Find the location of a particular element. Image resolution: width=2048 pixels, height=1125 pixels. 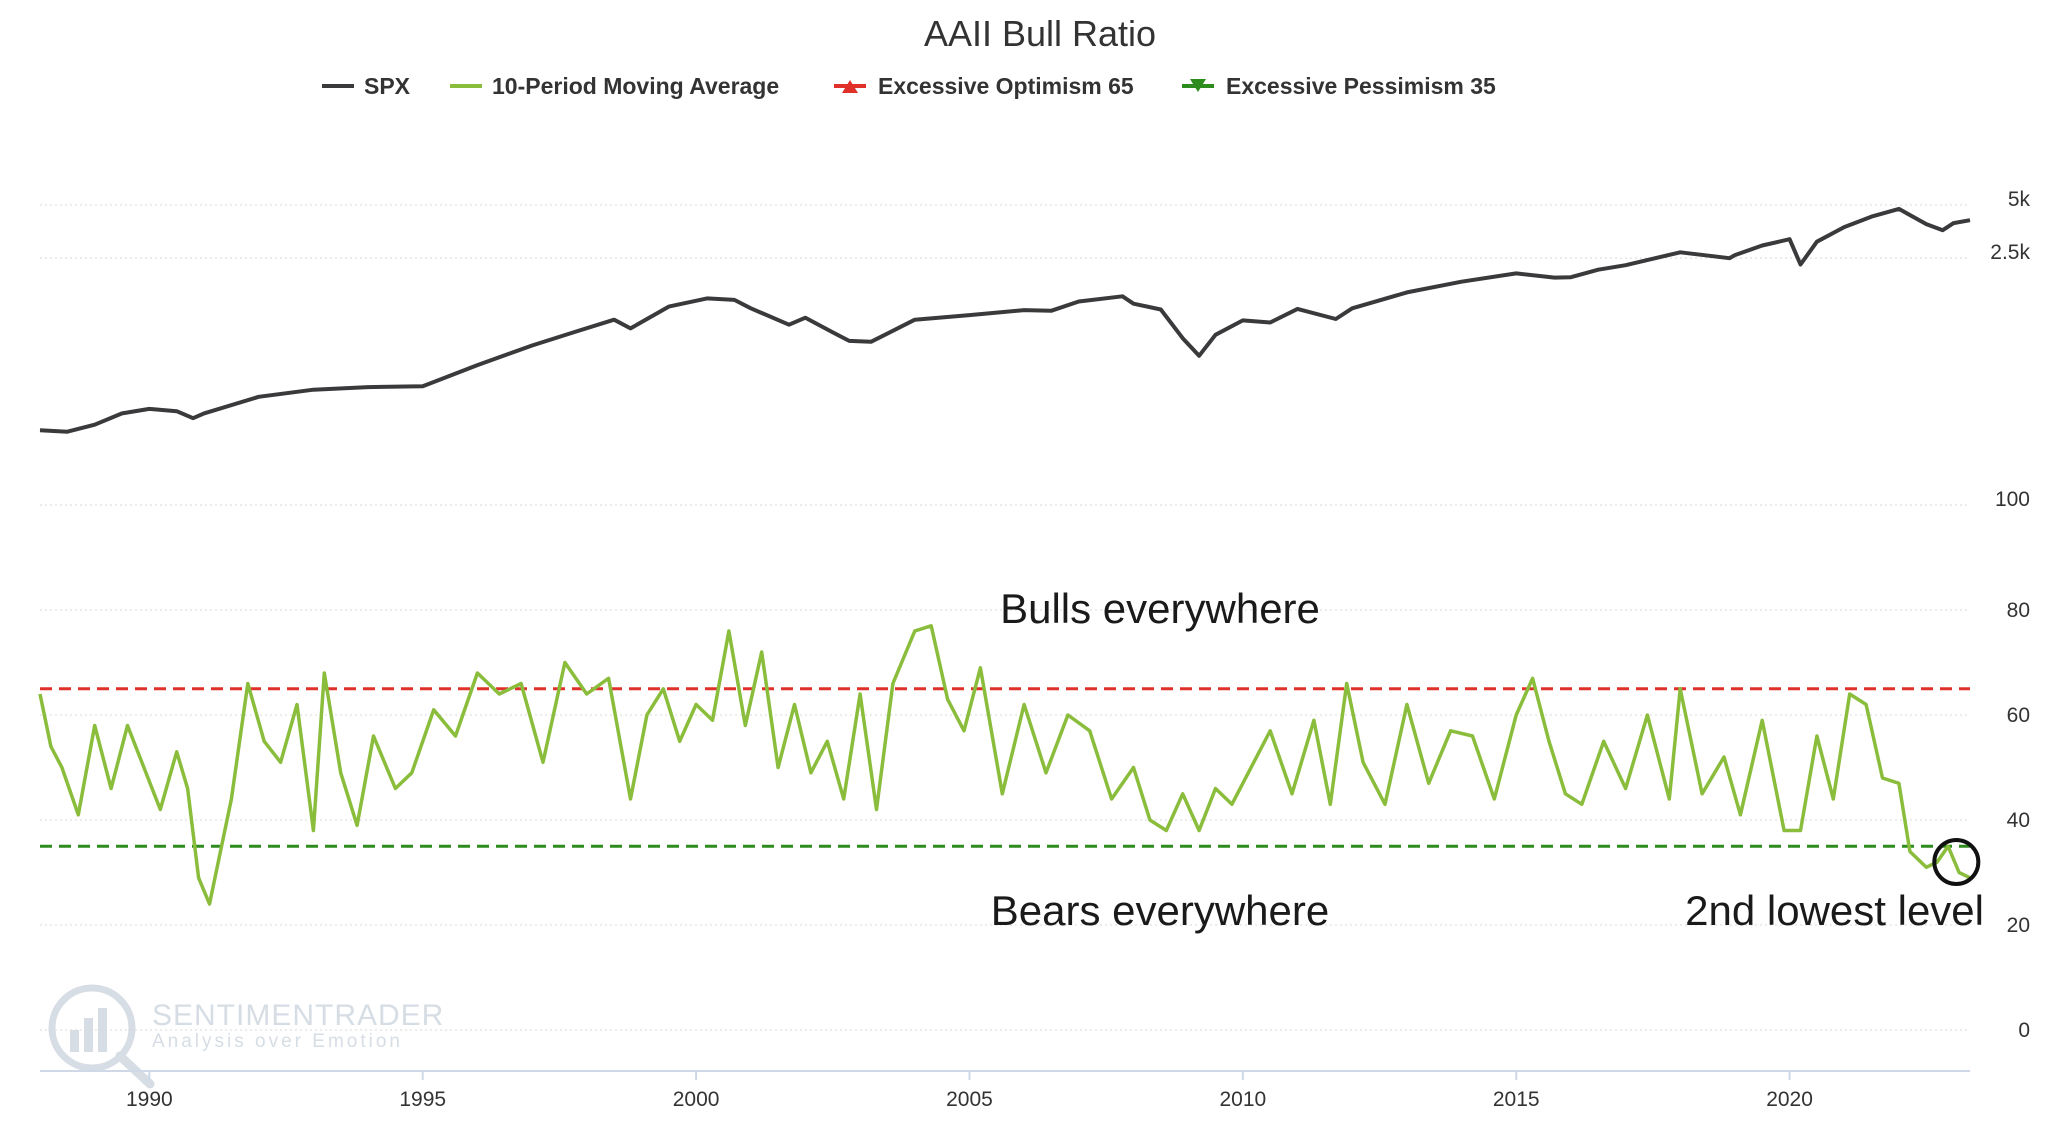

ratio-y-tick-label: 40 is located at coordinates (2018, 820).